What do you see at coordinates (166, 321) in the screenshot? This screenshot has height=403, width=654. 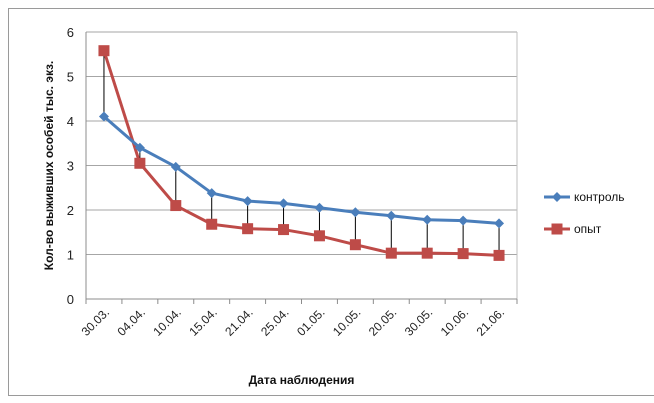 I see `x-tick-label: 10.04.` at bounding box center [166, 321].